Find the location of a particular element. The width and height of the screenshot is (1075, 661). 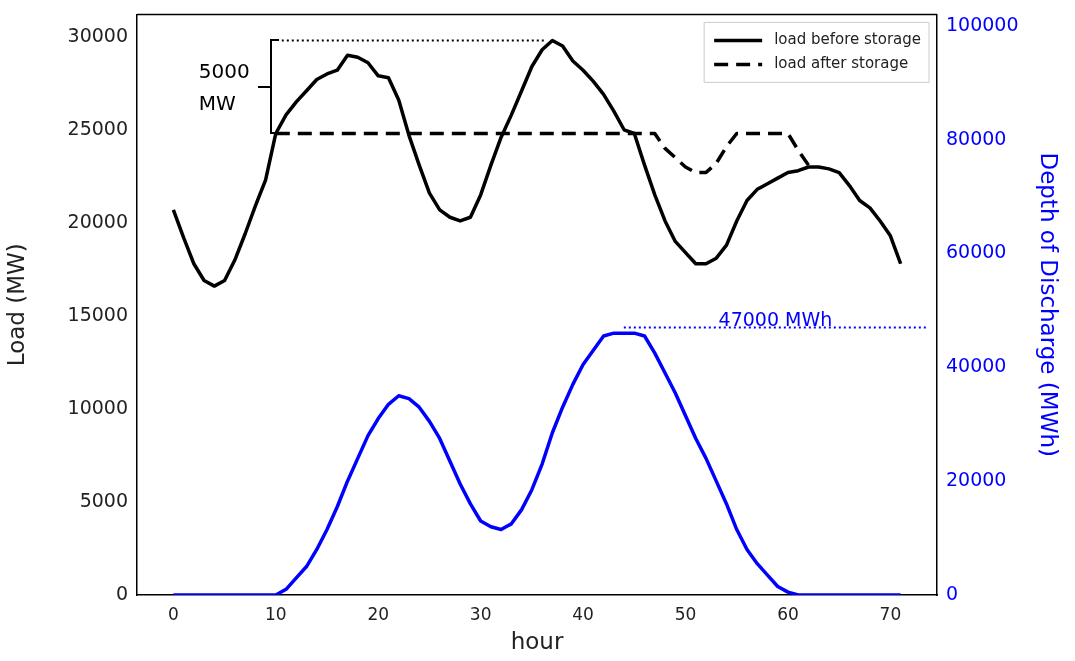

y-tick-label: 20000 is located at coordinates (97, 220).